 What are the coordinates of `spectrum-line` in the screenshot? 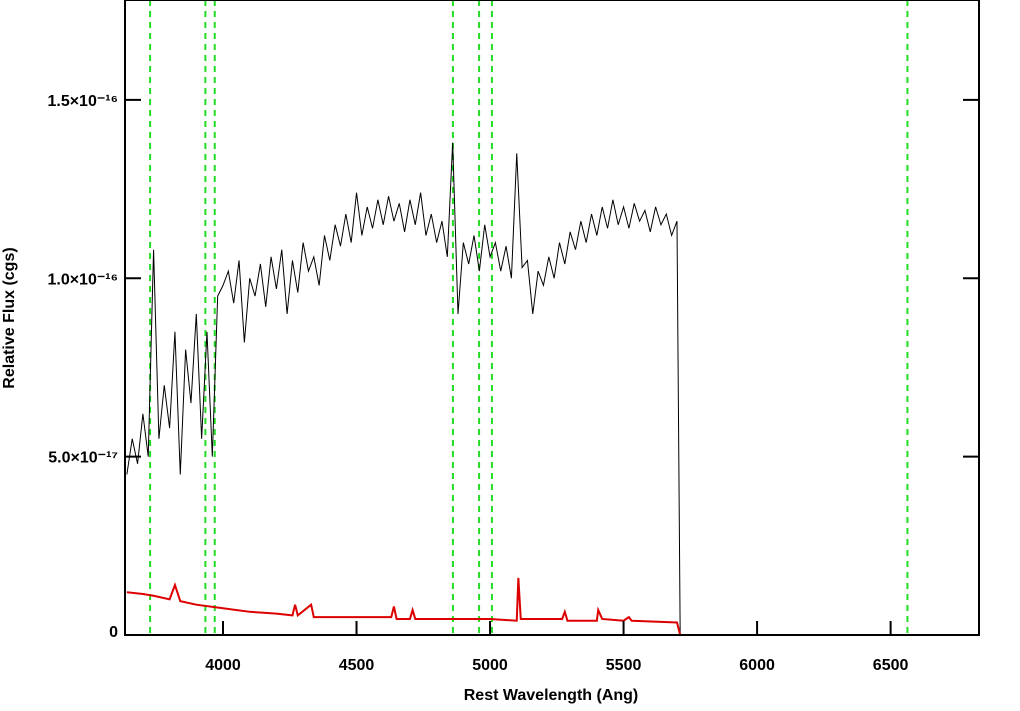 It's located at (552, 606).